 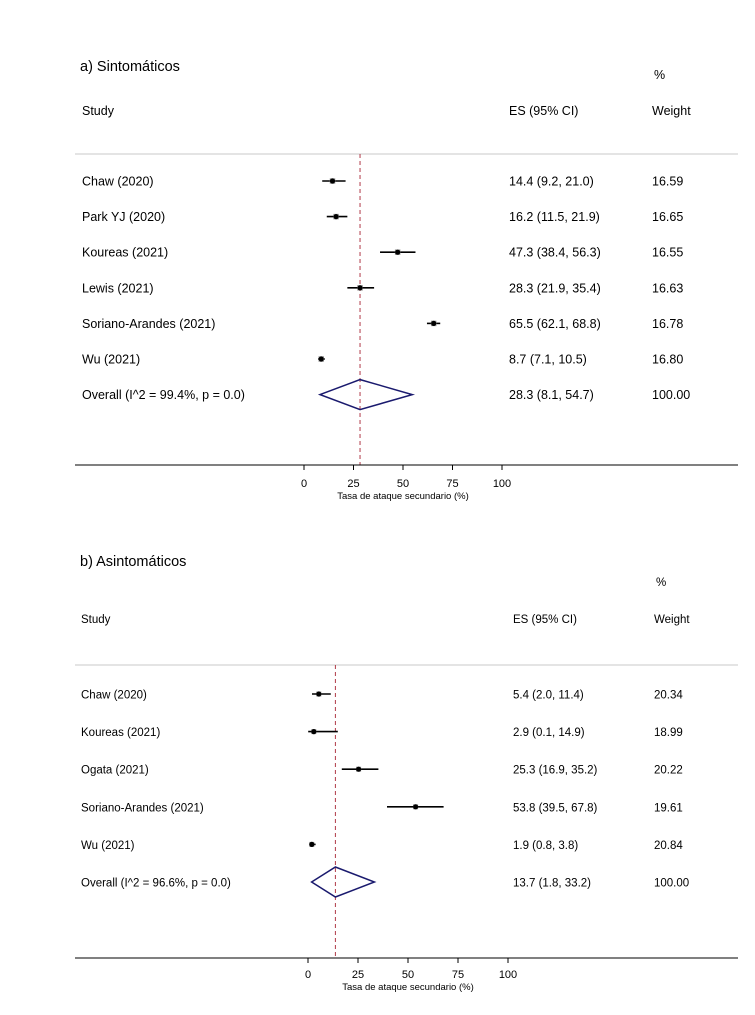 What do you see at coordinates (382, 182) in the screenshot?
I see `study-row: Chaw (2020) 14.4 (9.2, 21.0) 16.59` at bounding box center [382, 182].